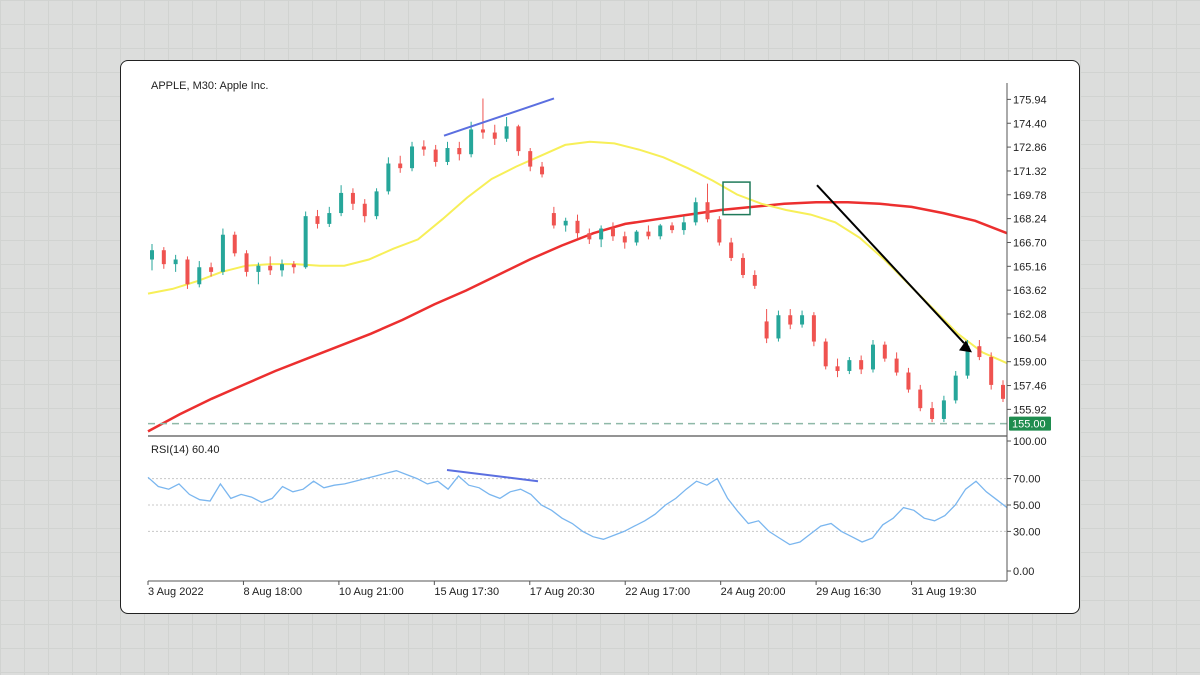  I want to click on rsi-tick-label: 30.00, so click(1027, 532).